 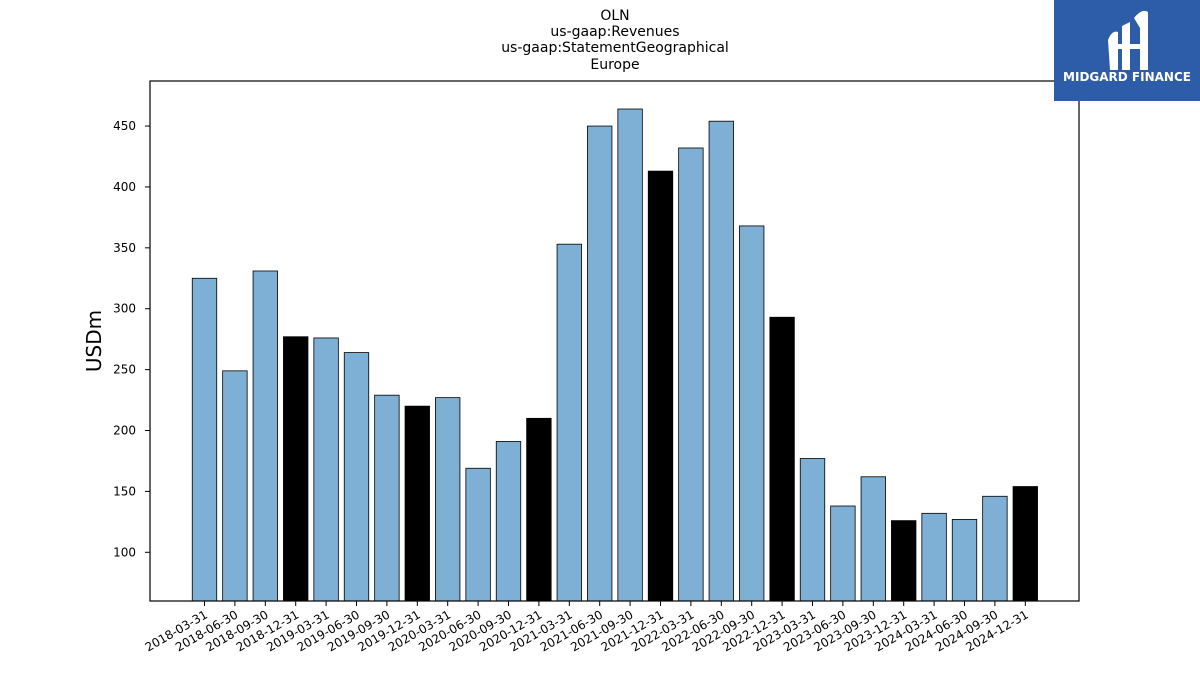 What do you see at coordinates (614, 16) in the screenshot?
I see `title-line-1: OLN` at bounding box center [614, 16].